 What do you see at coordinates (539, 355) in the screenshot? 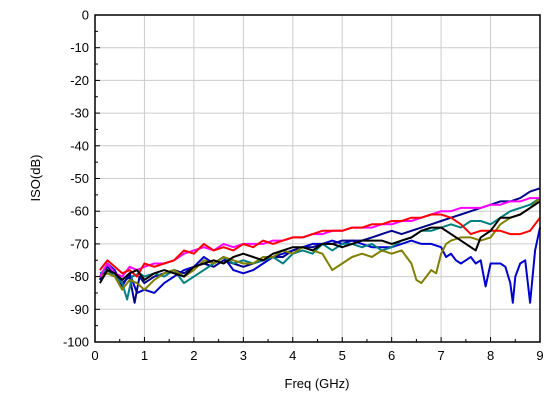
I see `x-tick-label: 9` at bounding box center [539, 355].